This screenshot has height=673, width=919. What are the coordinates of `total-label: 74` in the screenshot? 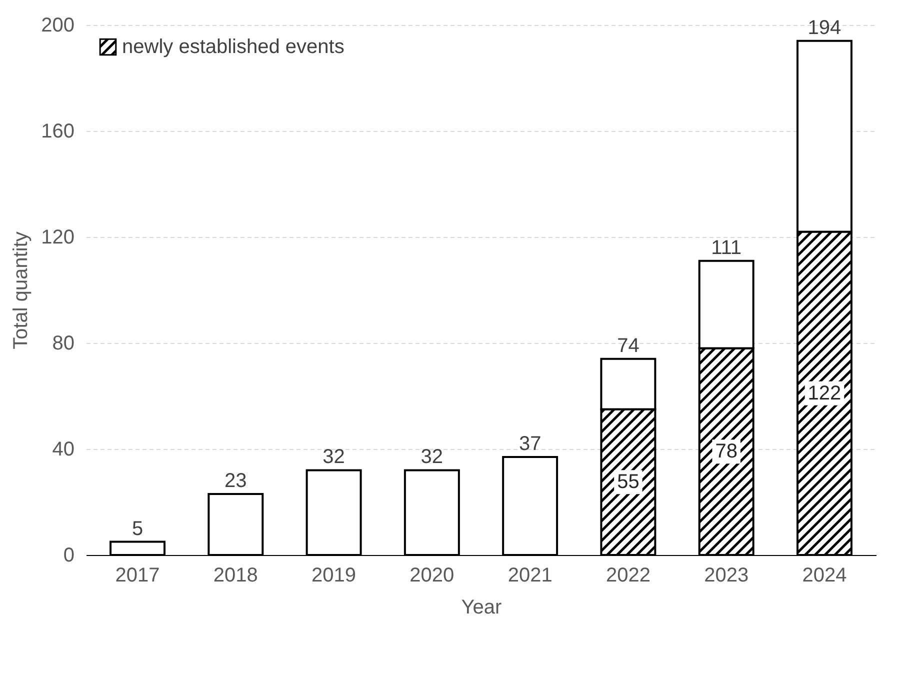 It's located at (628, 345).